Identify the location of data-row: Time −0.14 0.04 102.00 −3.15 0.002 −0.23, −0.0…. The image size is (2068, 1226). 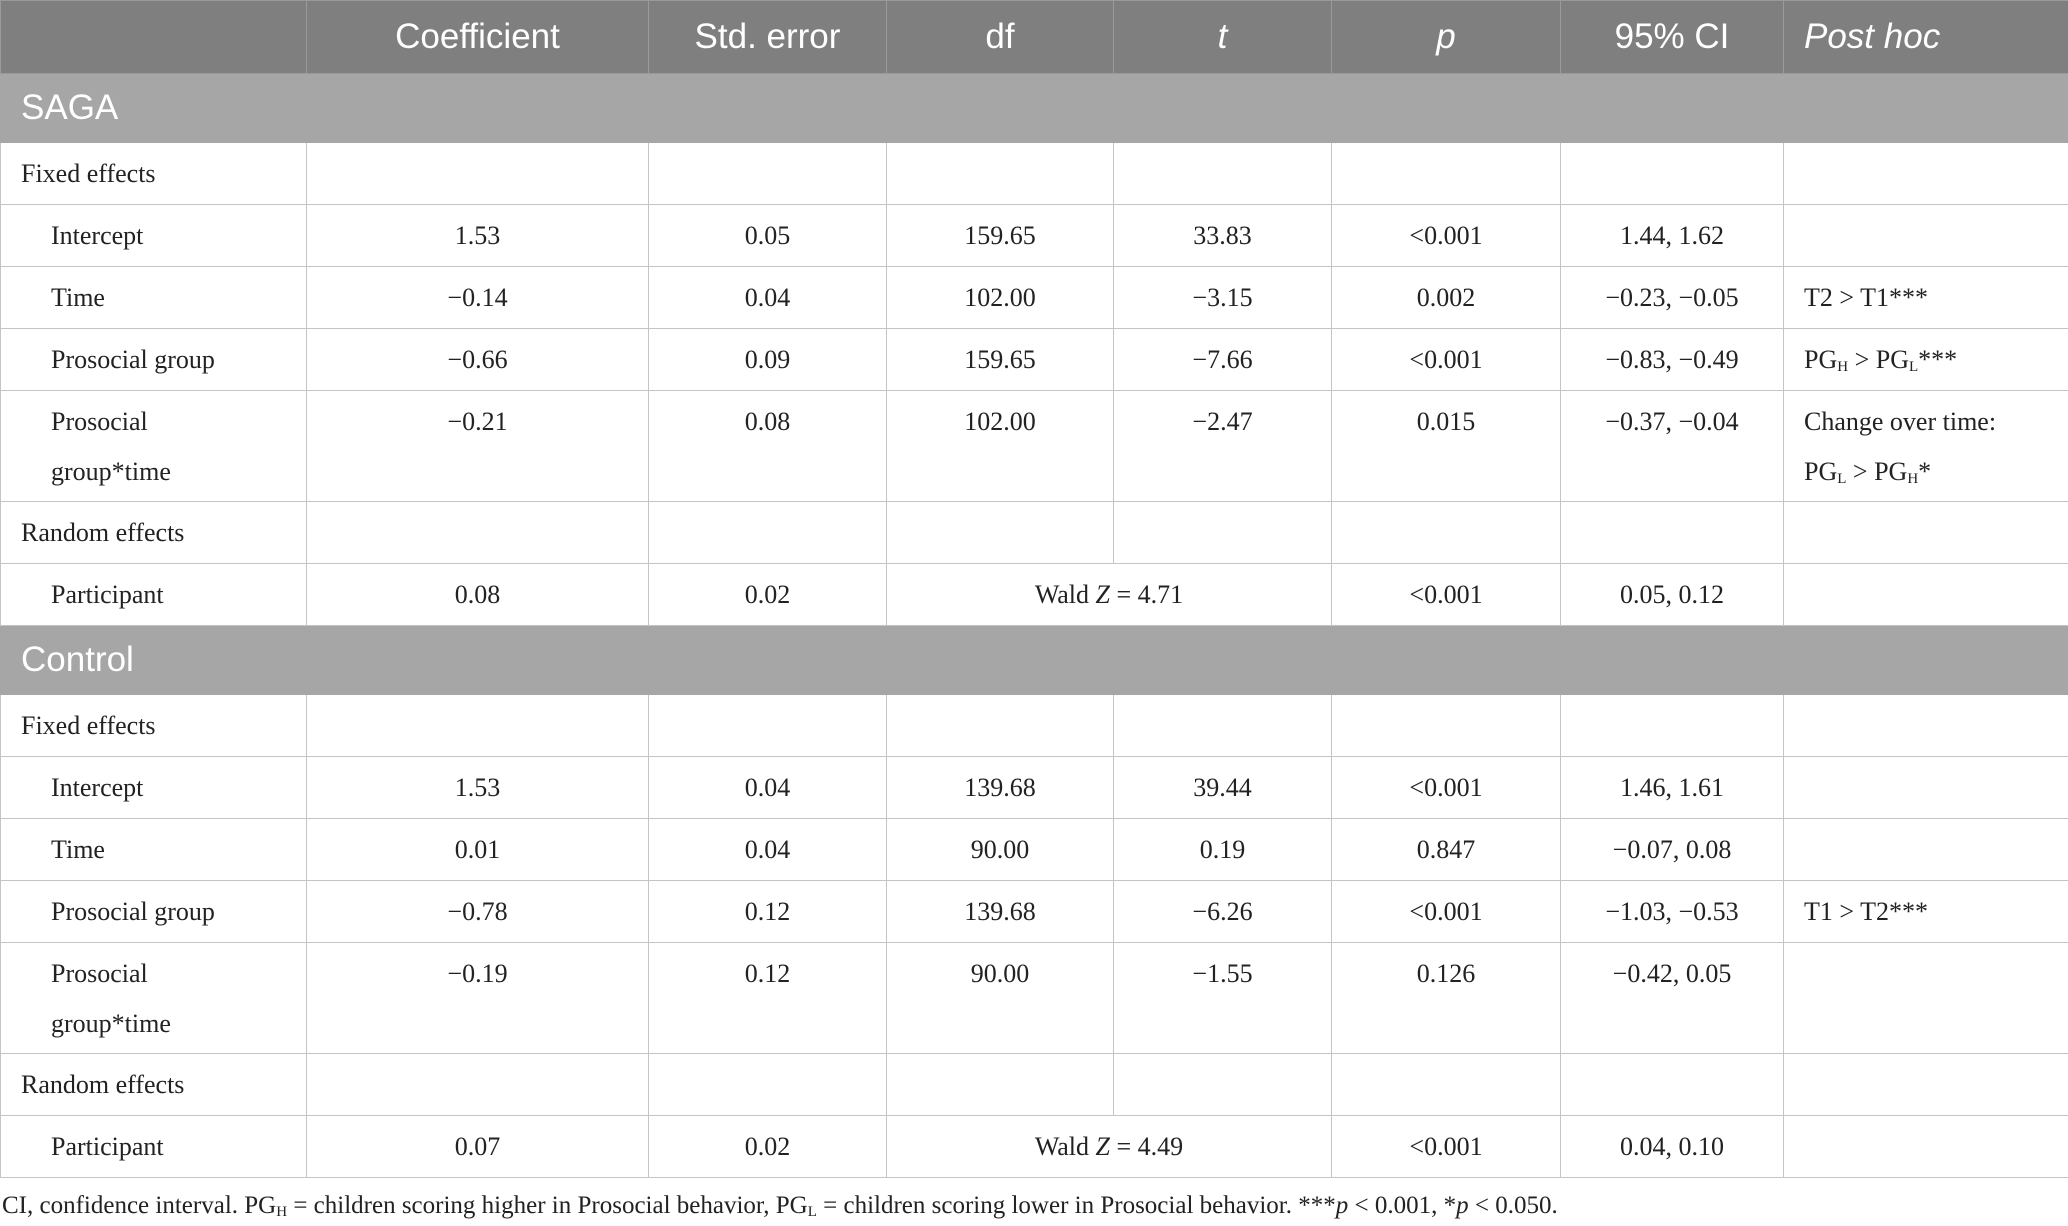
(1034, 297).